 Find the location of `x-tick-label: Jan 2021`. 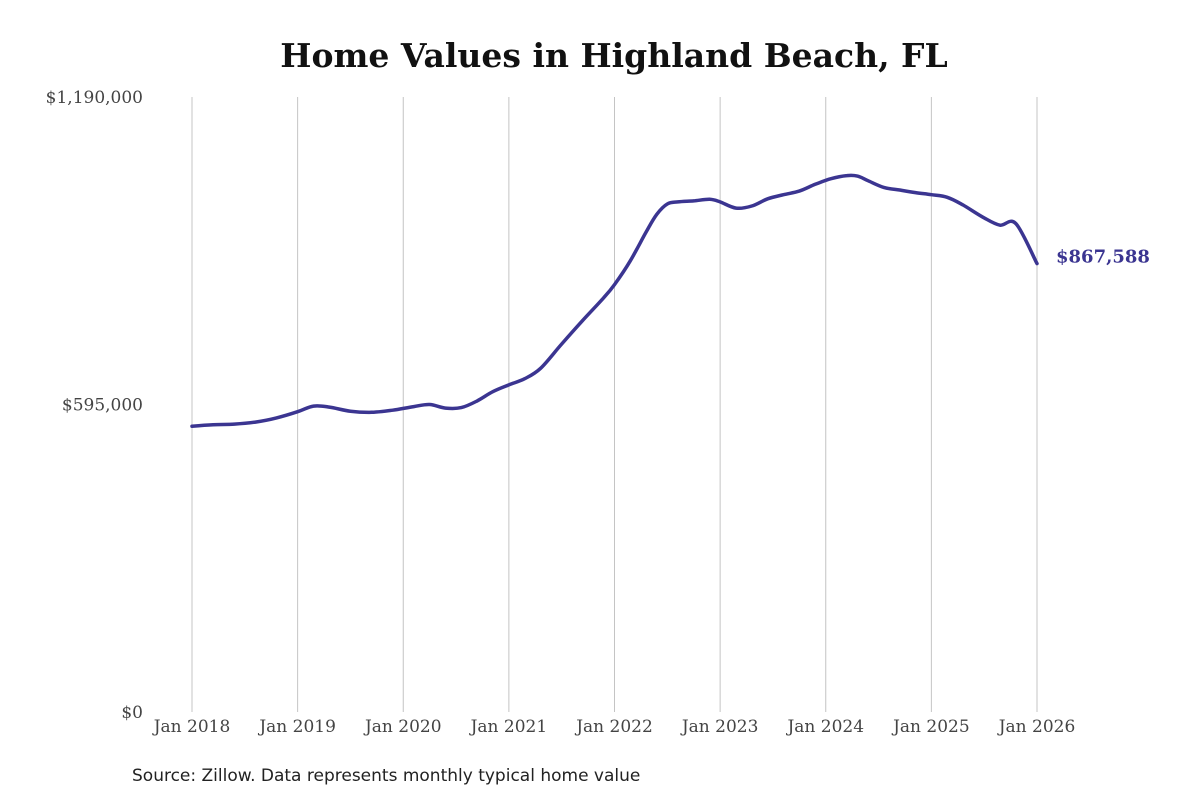

x-tick-label: Jan 2021 is located at coordinates (508, 727).